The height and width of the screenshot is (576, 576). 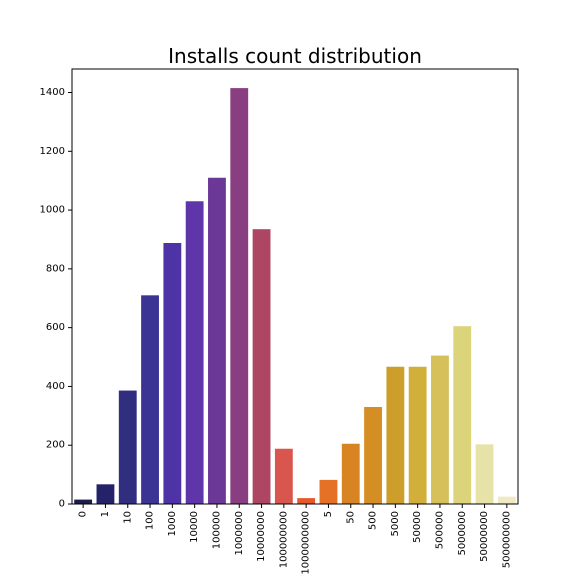 What do you see at coordinates (417, 527) in the screenshot?
I see `x-tick-label: 50000` at bounding box center [417, 527].